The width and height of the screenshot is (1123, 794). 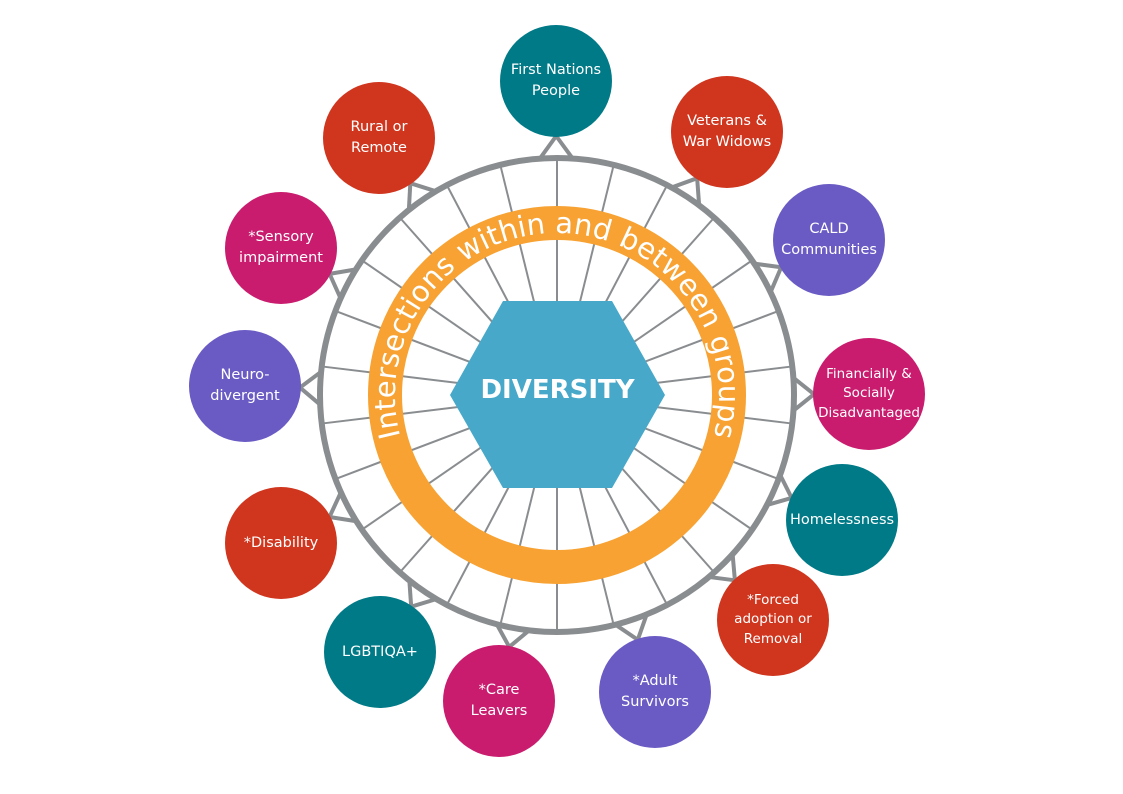 I want to click on group-circle: Rural or Remote, so click(x=379, y=138).